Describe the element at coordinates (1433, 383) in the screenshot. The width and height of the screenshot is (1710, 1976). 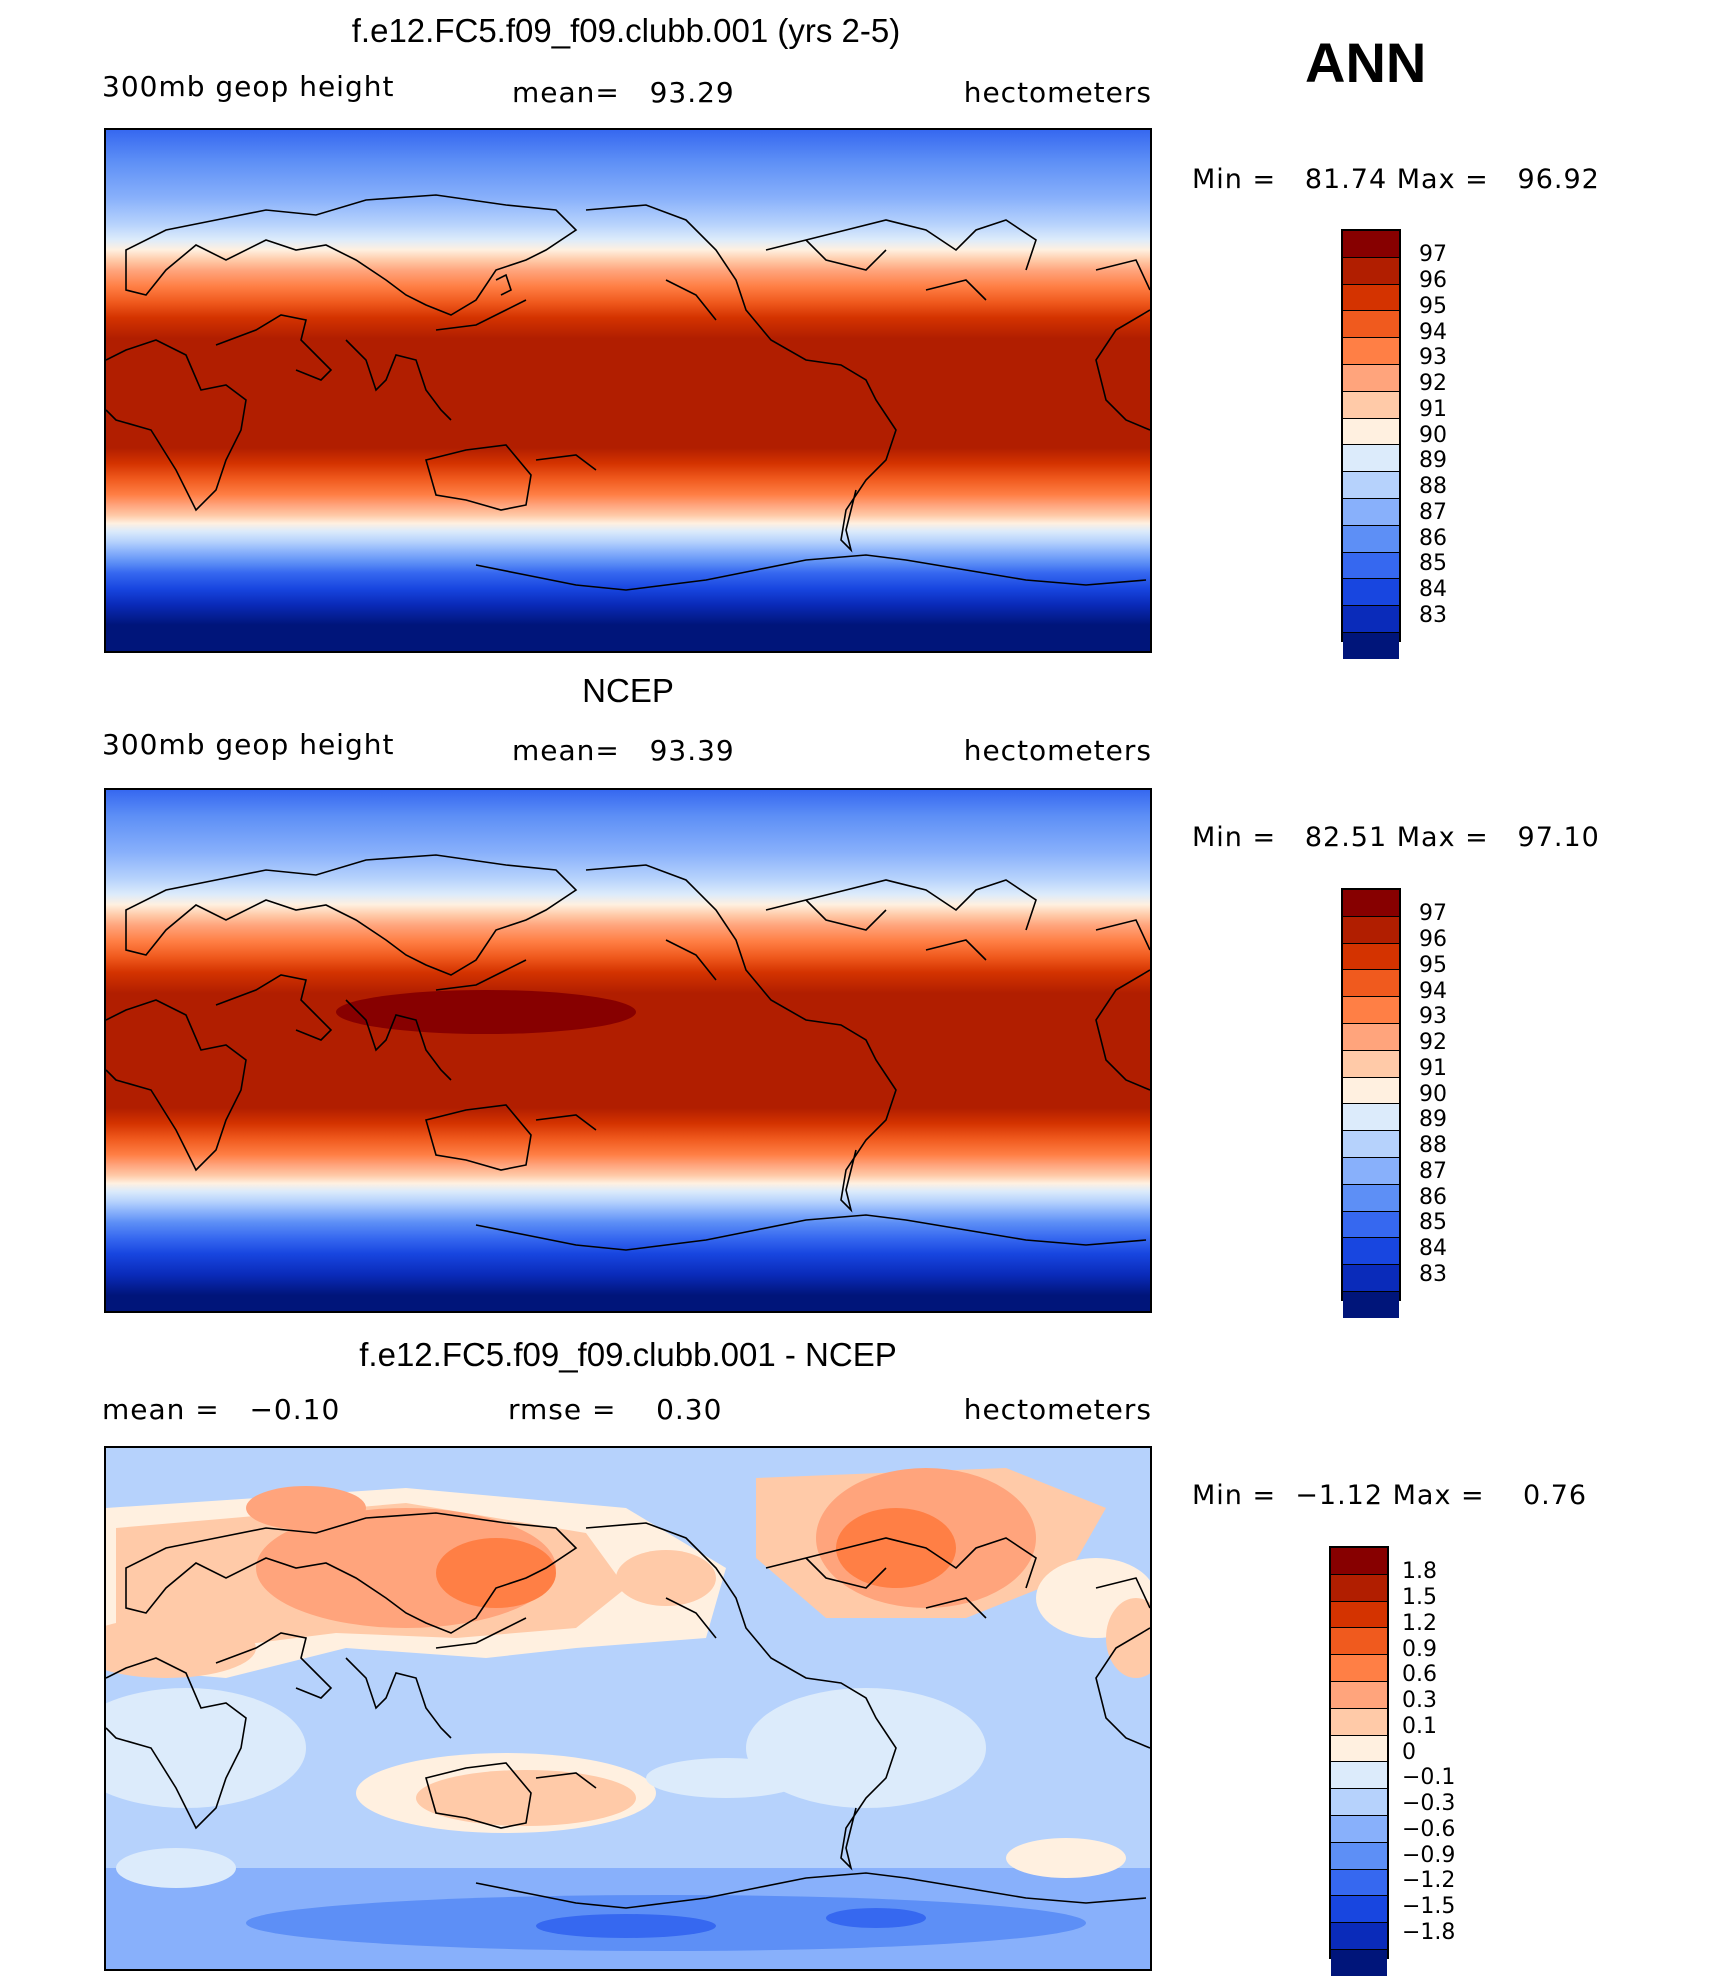
I see `panel1-colorbar-tick: 92` at that location.